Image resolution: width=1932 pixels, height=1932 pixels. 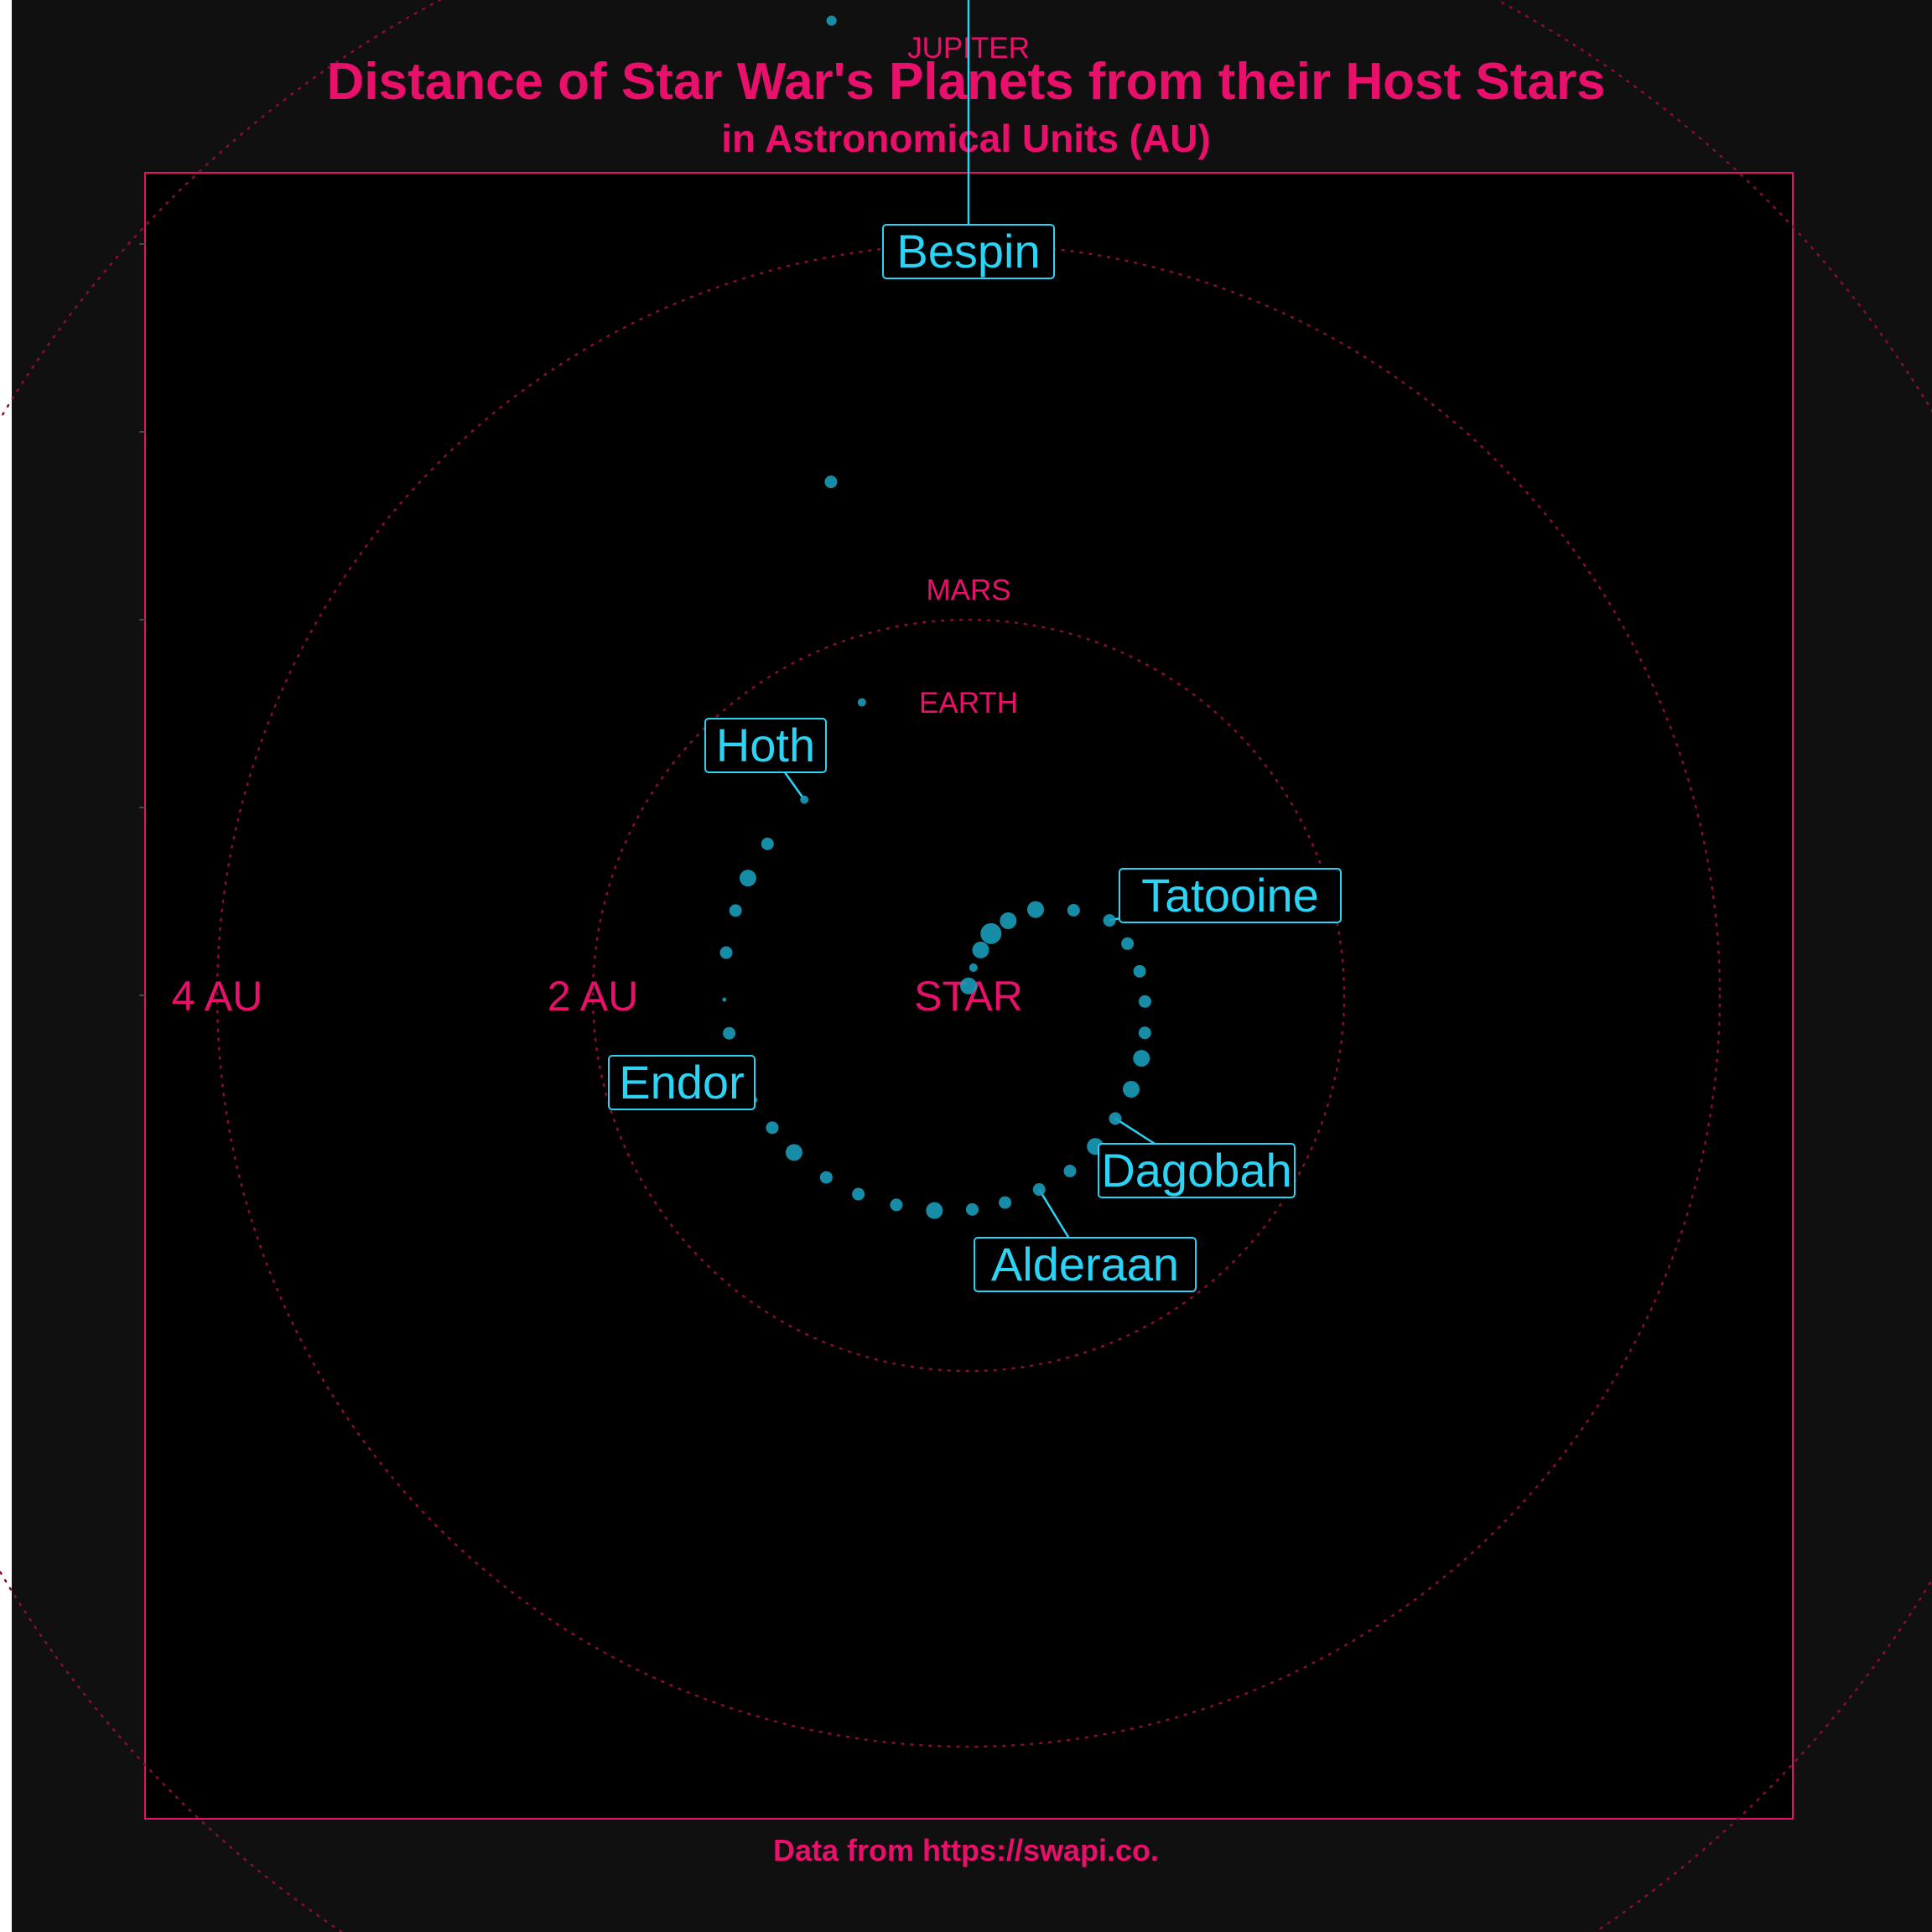 What do you see at coordinates (935, 617) in the screenshot?
I see `planet-points` at bounding box center [935, 617].